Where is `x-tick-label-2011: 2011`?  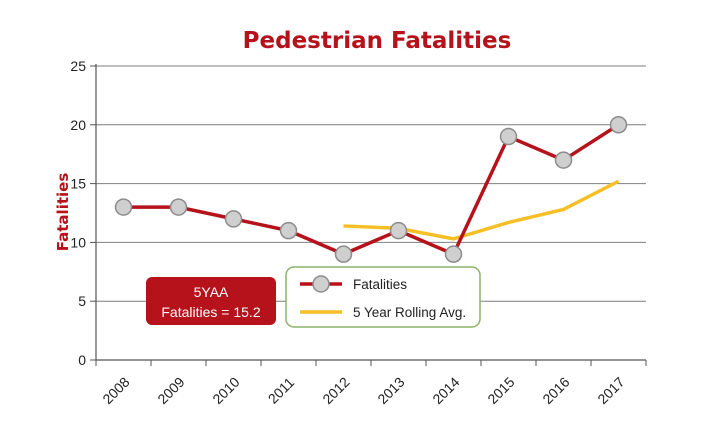 x-tick-label-2011: 2011 is located at coordinates (281, 390).